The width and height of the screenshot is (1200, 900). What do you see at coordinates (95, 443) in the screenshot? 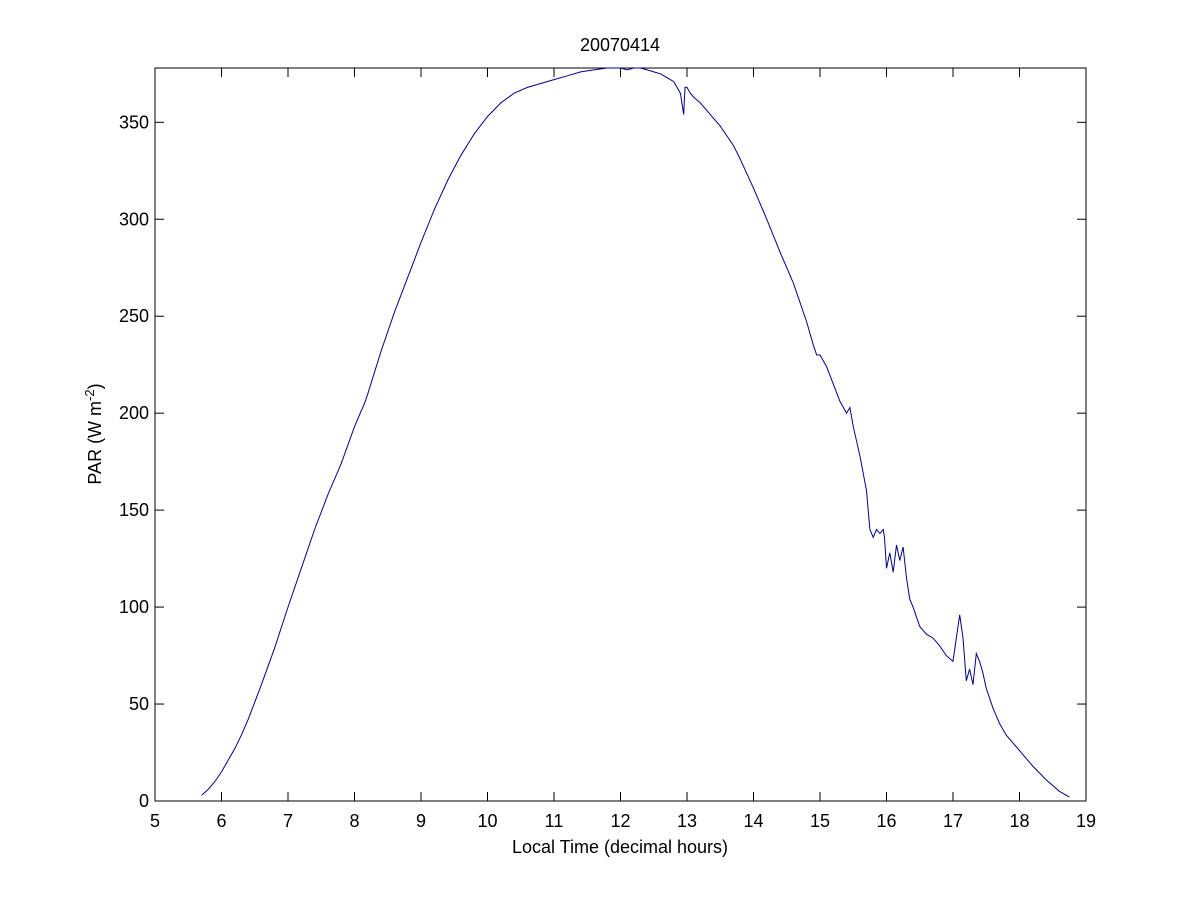
I see `y-axis-label-main: PAR (W m` at bounding box center [95, 443].